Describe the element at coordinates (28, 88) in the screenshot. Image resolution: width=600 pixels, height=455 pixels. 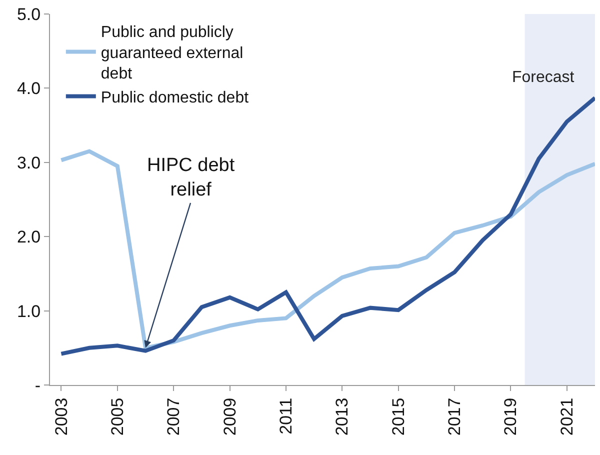
I see `y-tick-label: 4.0` at that location.